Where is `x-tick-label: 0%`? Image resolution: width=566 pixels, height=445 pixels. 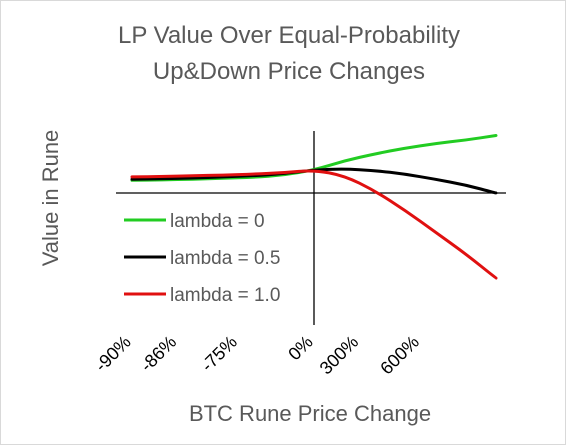
x-tick-label: 0% is located at coordinates (300, 348).